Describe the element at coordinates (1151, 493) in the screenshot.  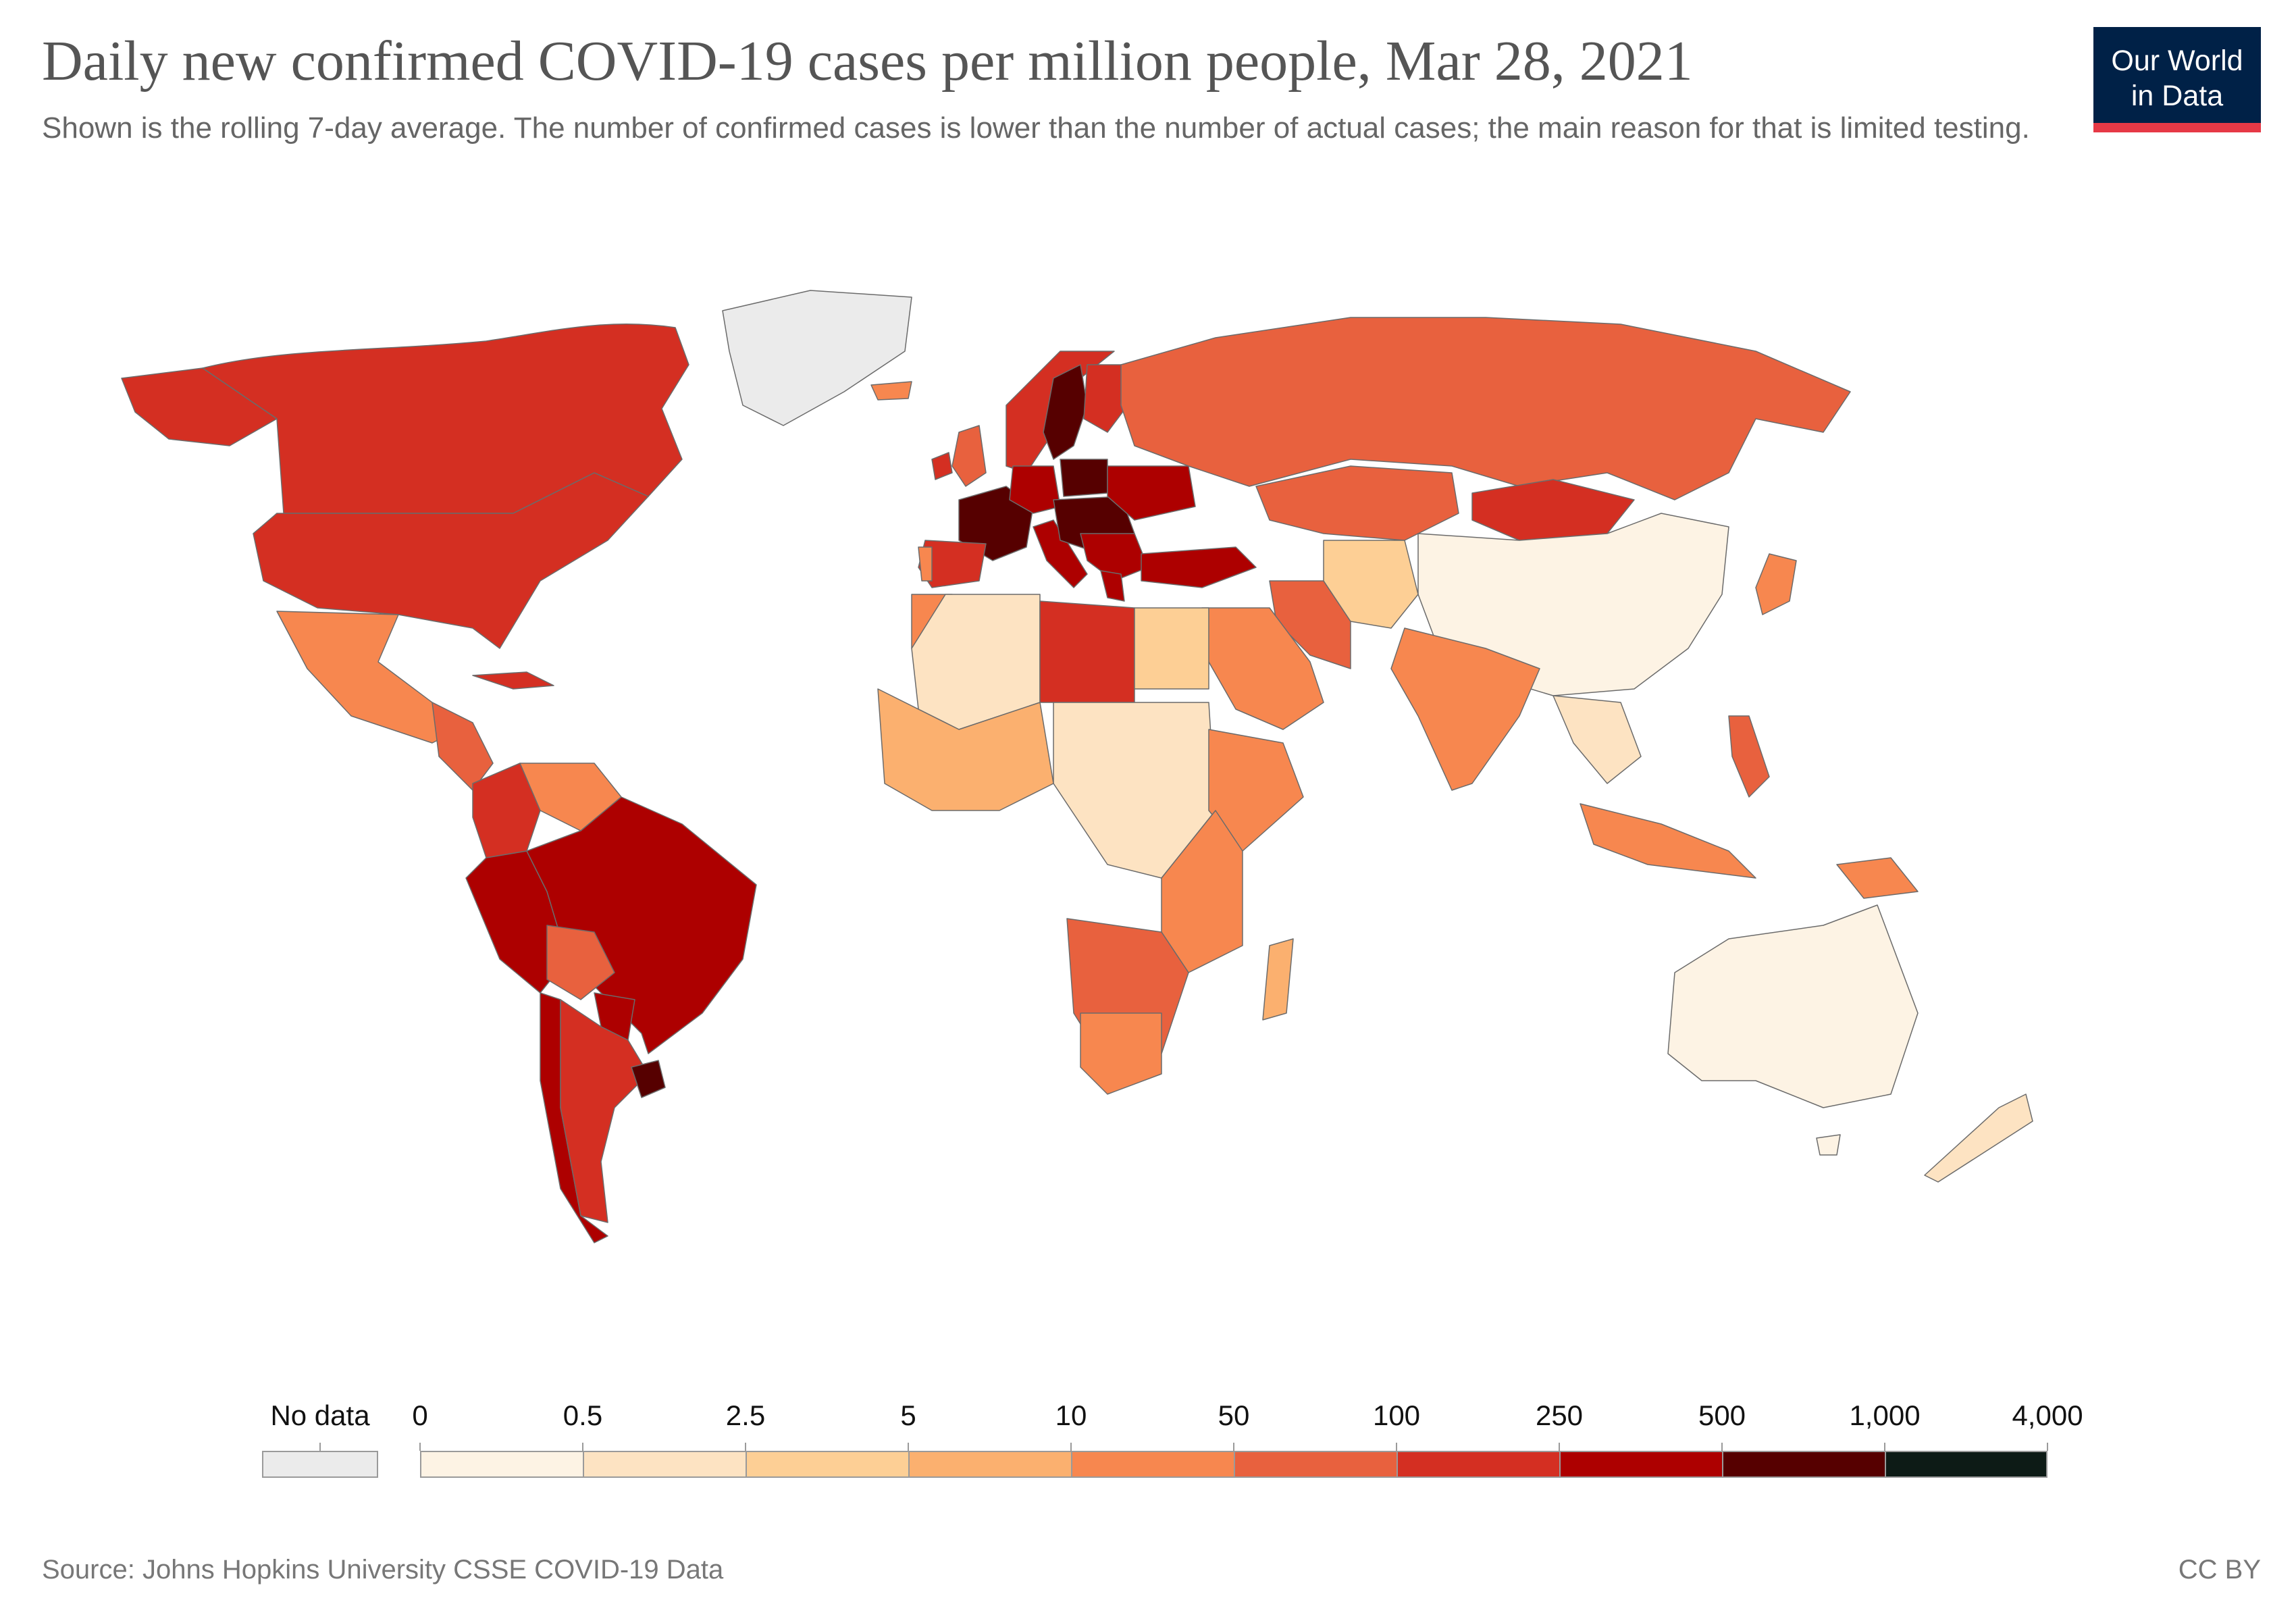
I see `country-ukraine` at that location.